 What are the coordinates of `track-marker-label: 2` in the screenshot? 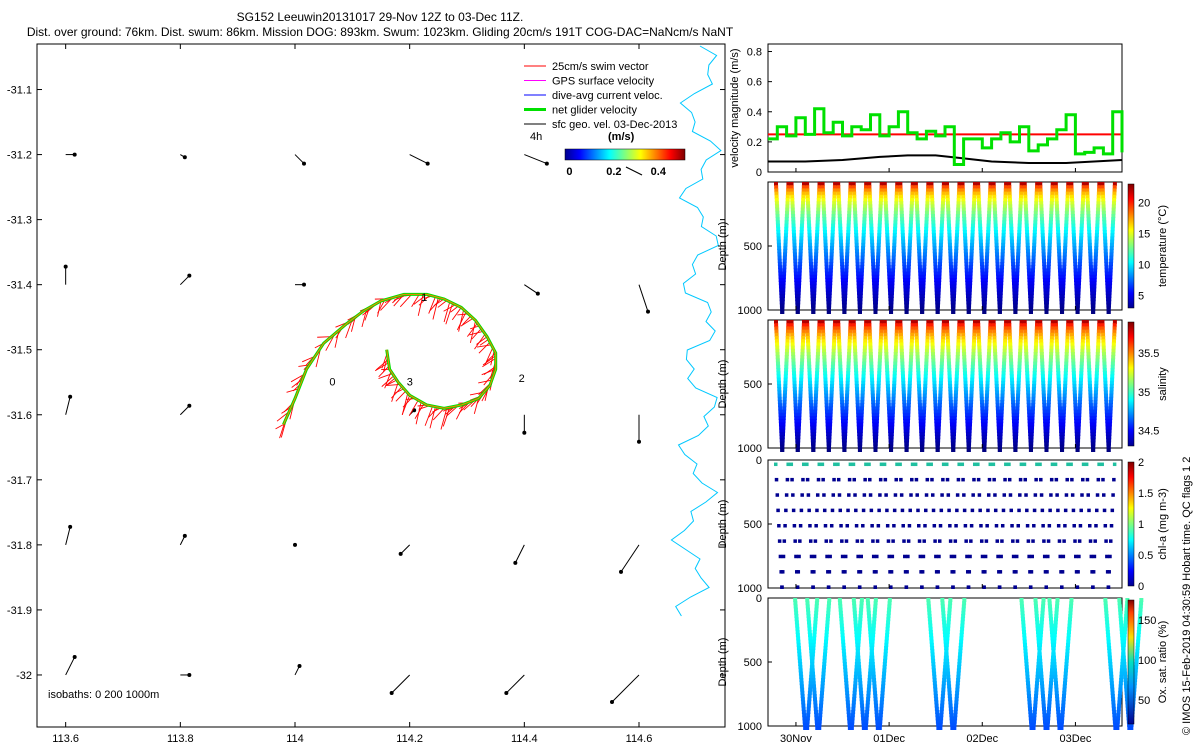 It's located at (522, 379).